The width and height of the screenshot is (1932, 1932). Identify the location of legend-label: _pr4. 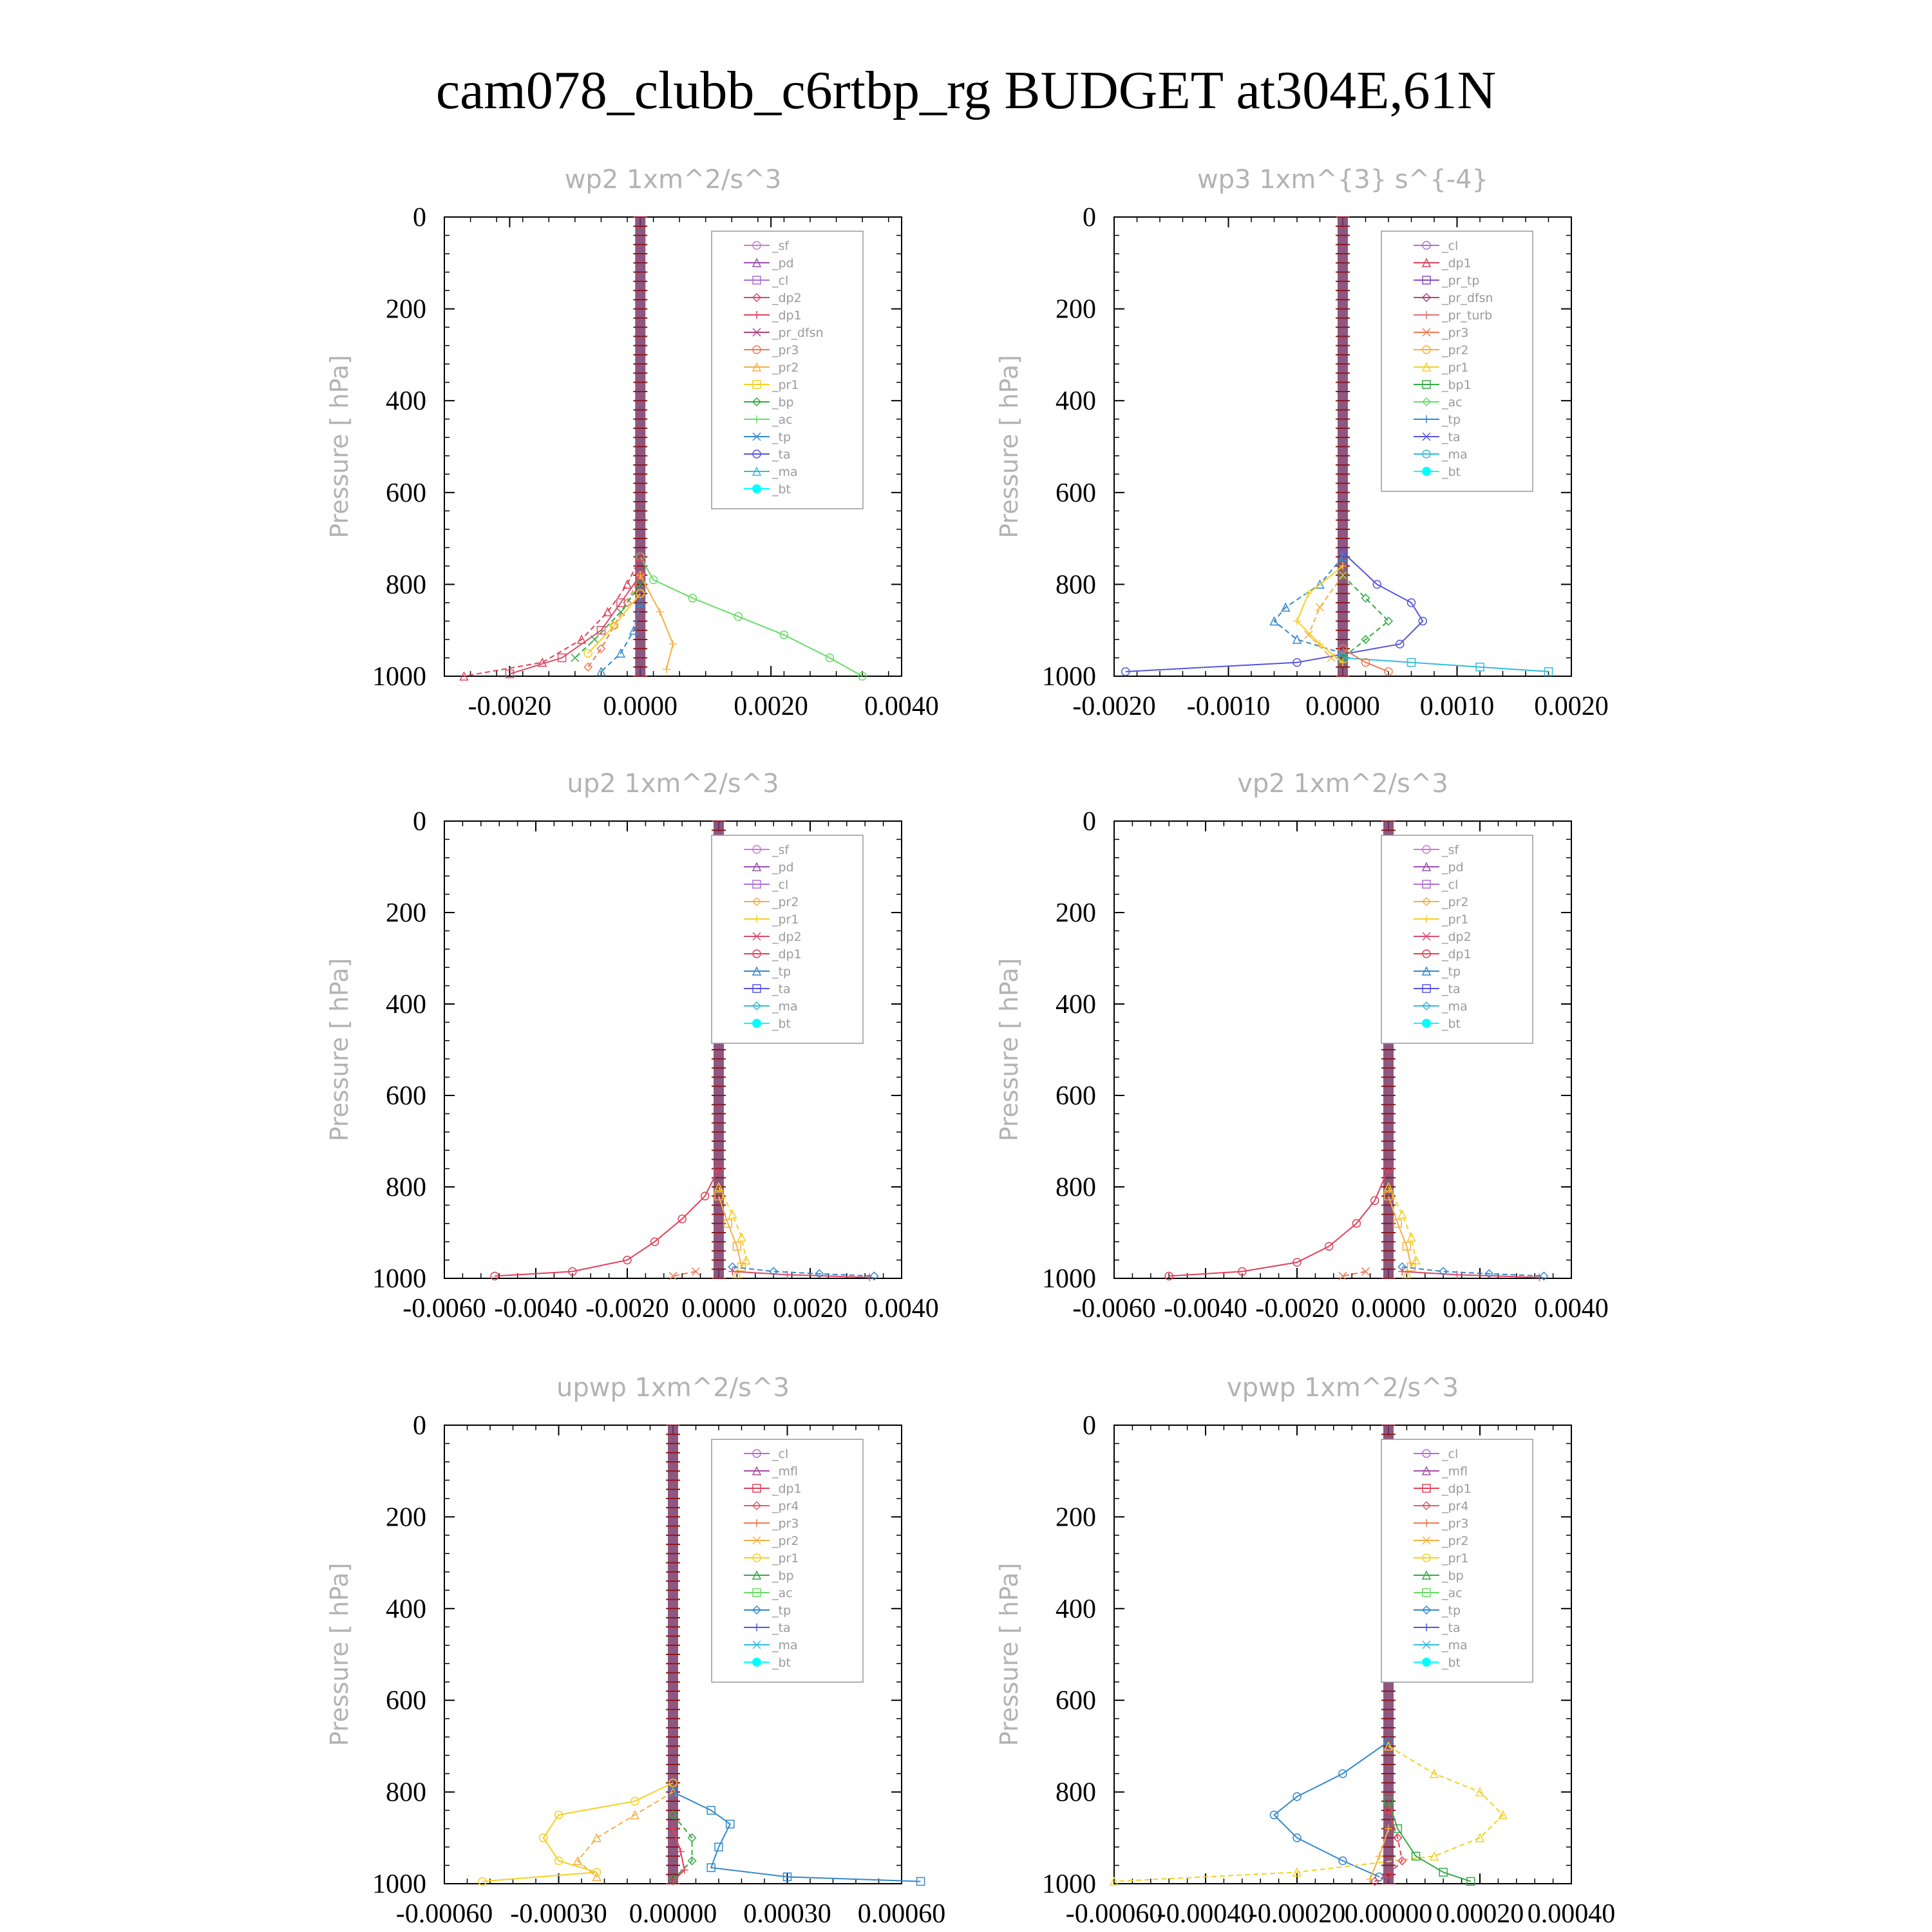
(785, 1506).